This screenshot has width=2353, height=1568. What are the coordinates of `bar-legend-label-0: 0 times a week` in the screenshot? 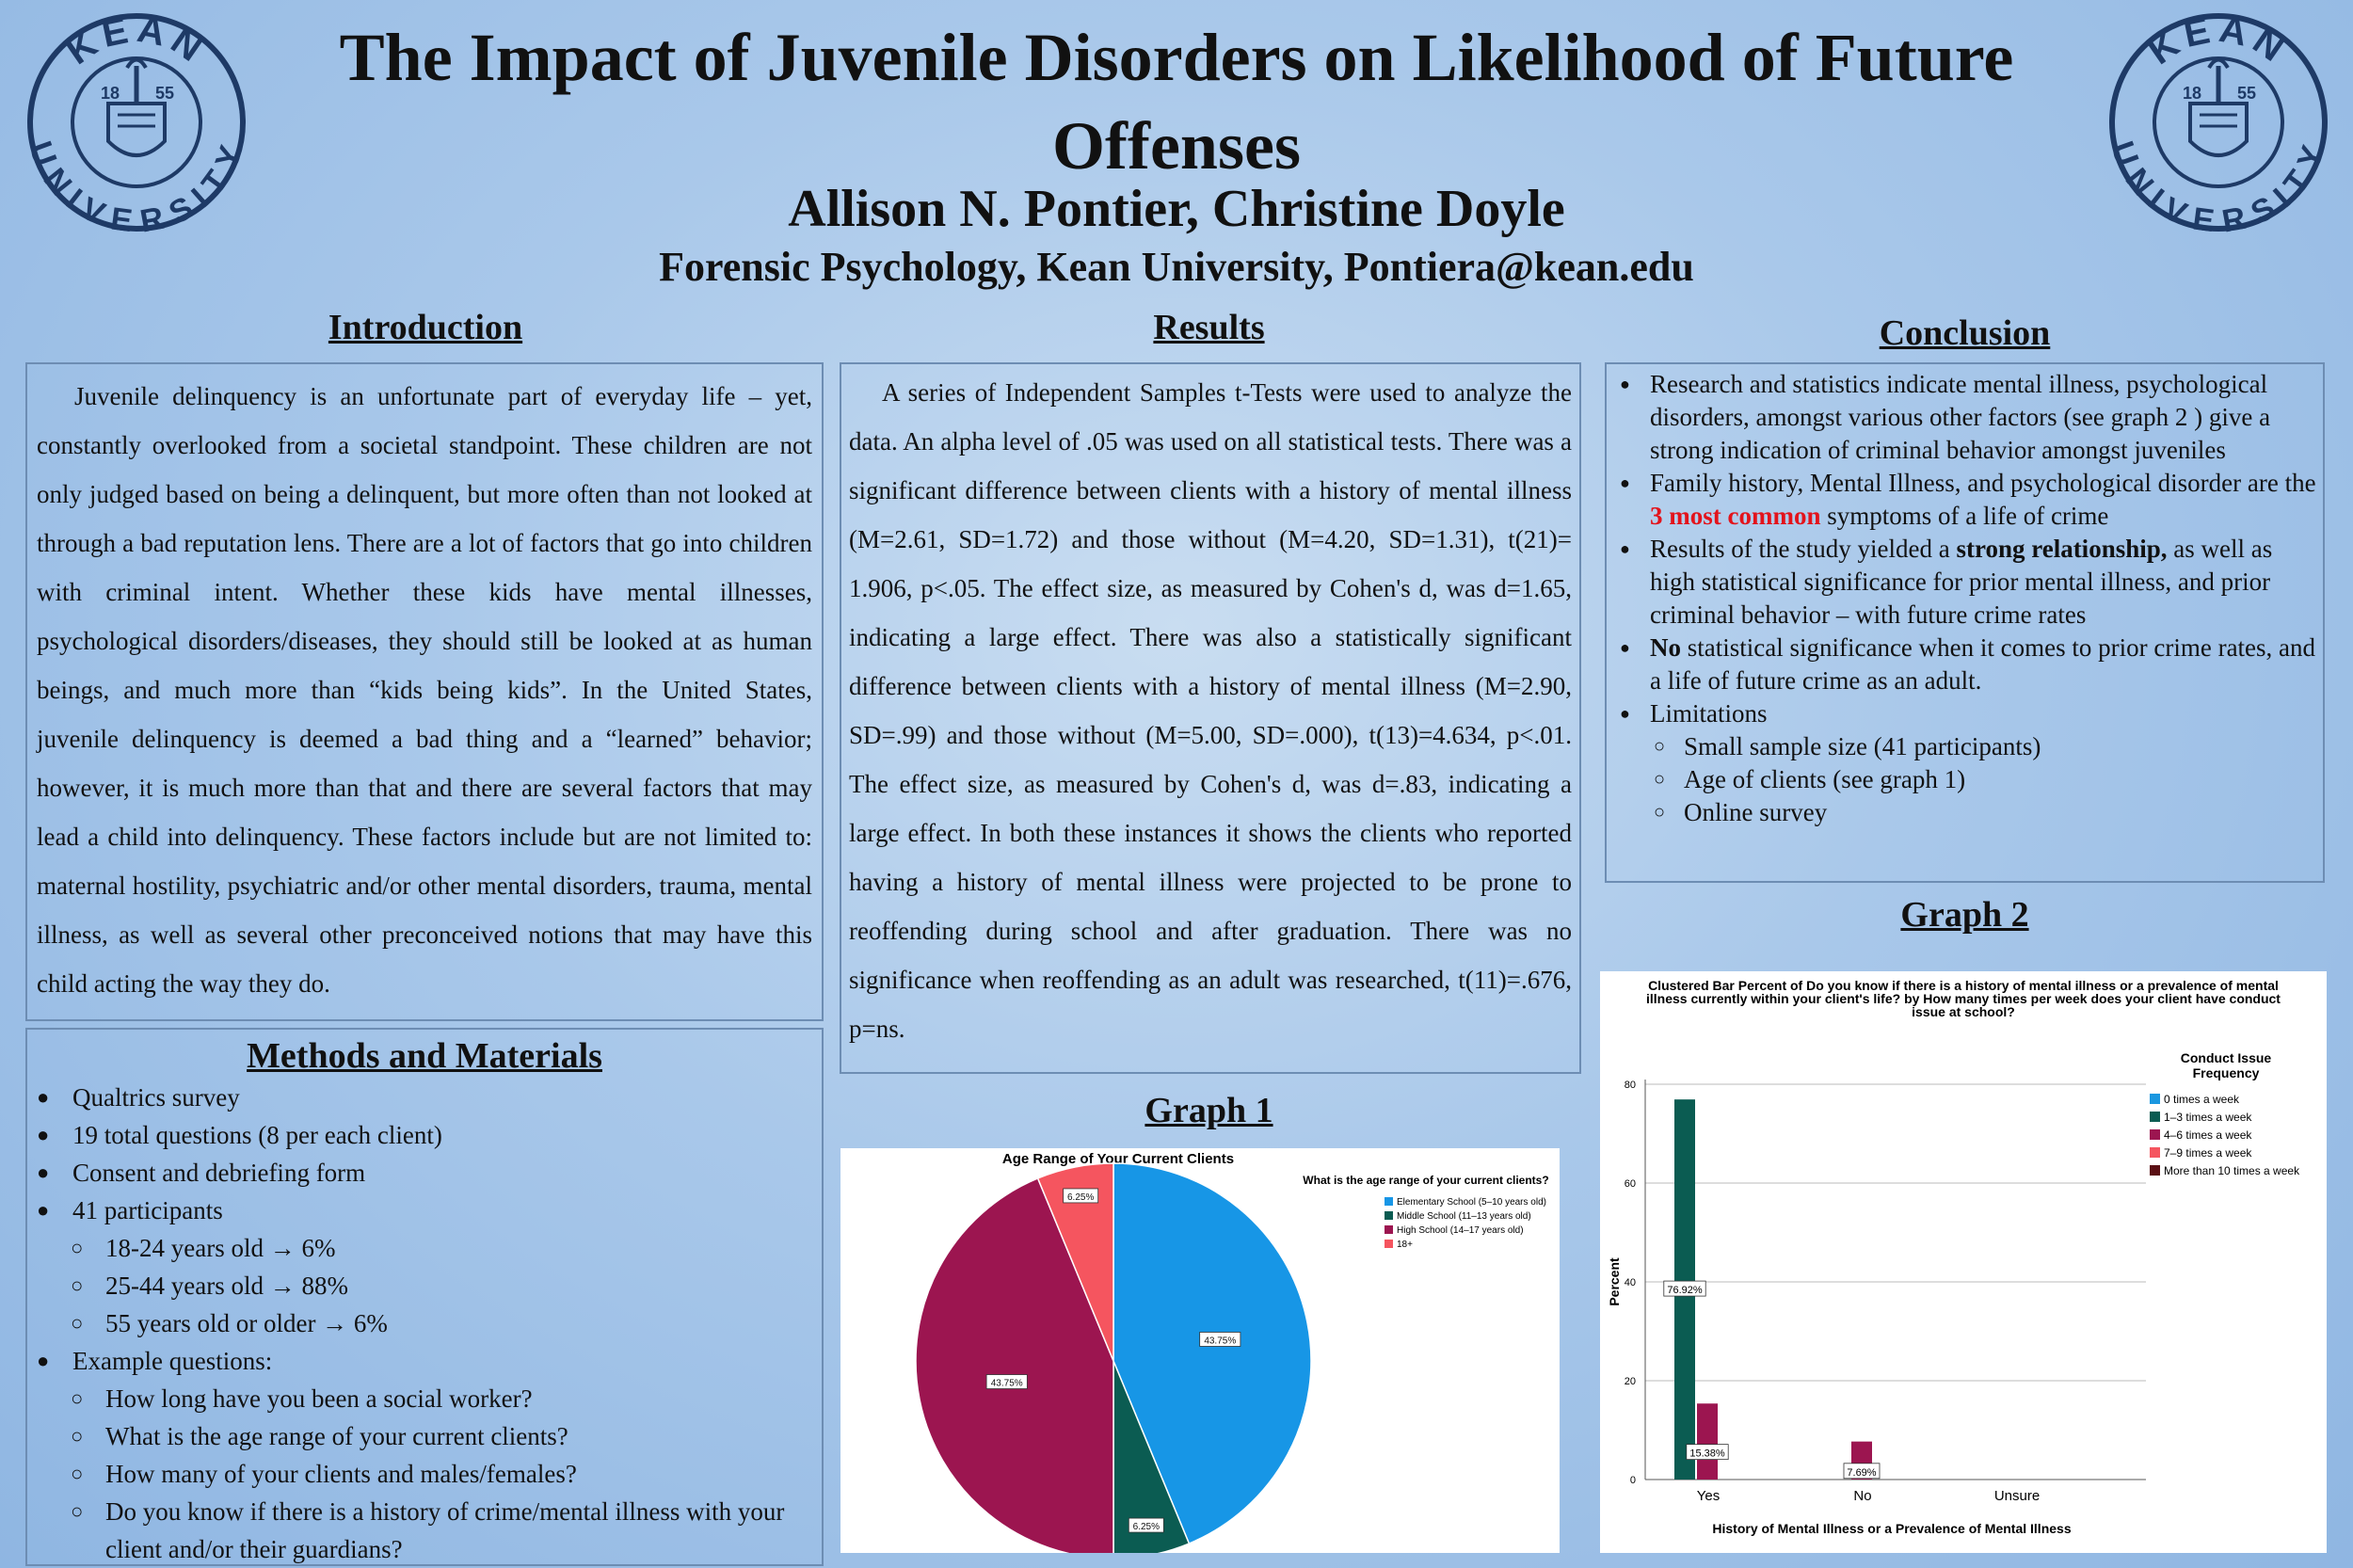 It's located at (2202, 1099).